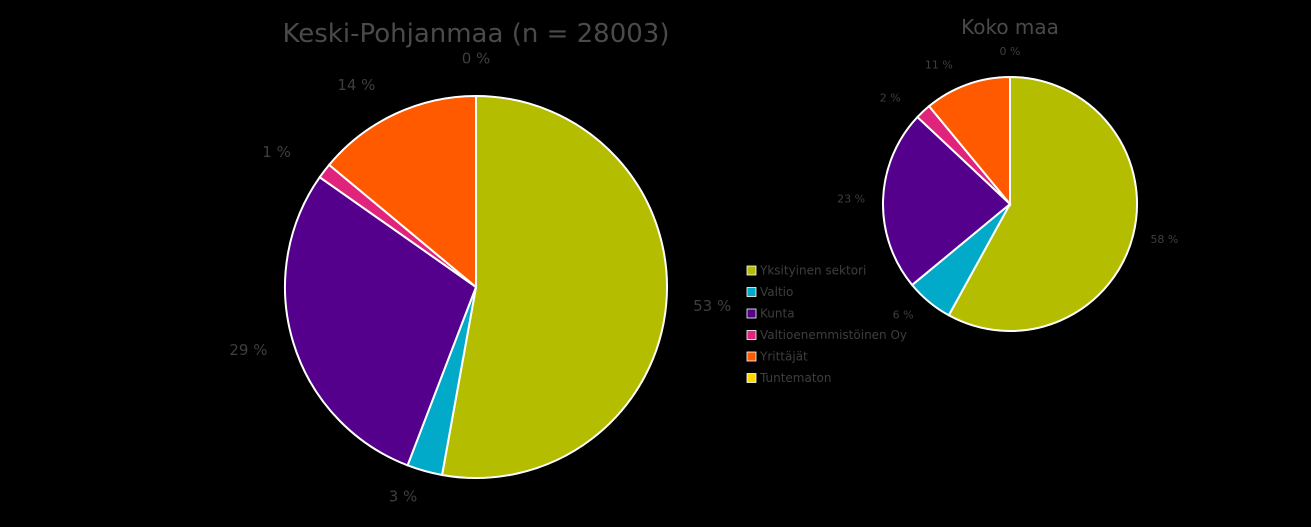 This screenshot has width=1311, height=527. I want to click on data-label-kunta: 23 %, so click(851, 198).